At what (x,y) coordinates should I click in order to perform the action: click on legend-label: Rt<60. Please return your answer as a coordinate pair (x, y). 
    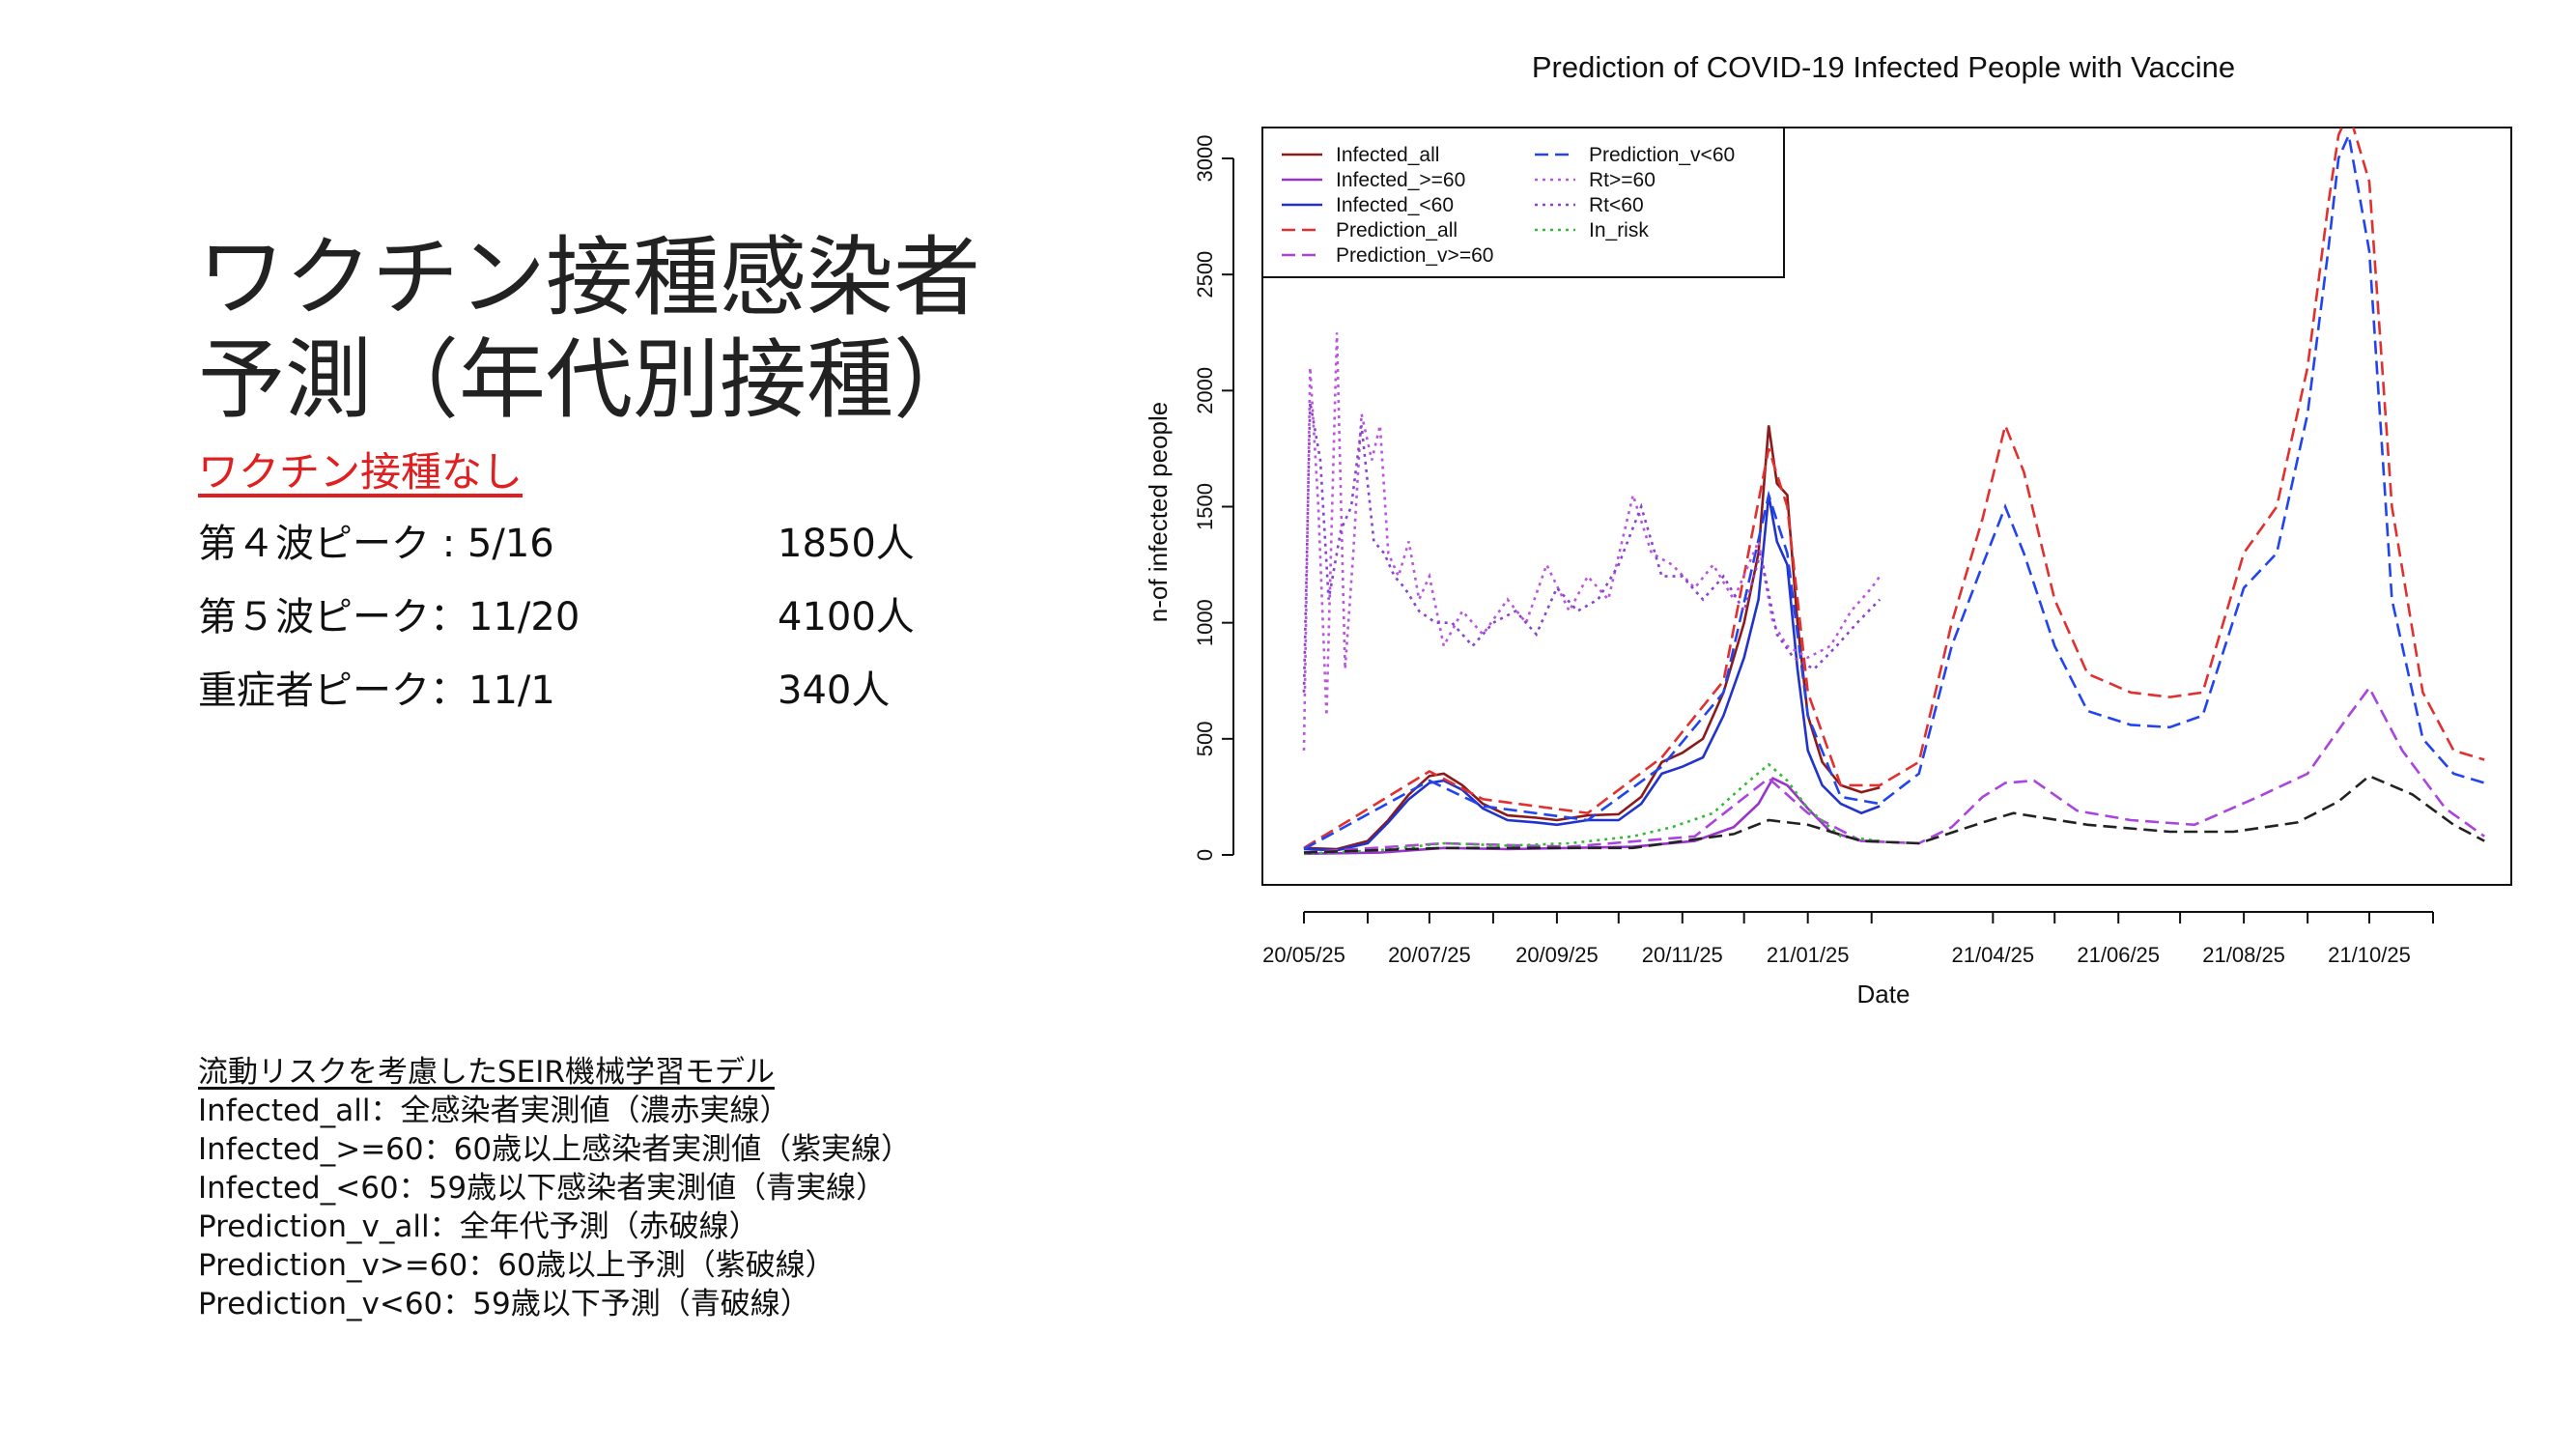
    Looking at the image, I should click on (1616, 205).